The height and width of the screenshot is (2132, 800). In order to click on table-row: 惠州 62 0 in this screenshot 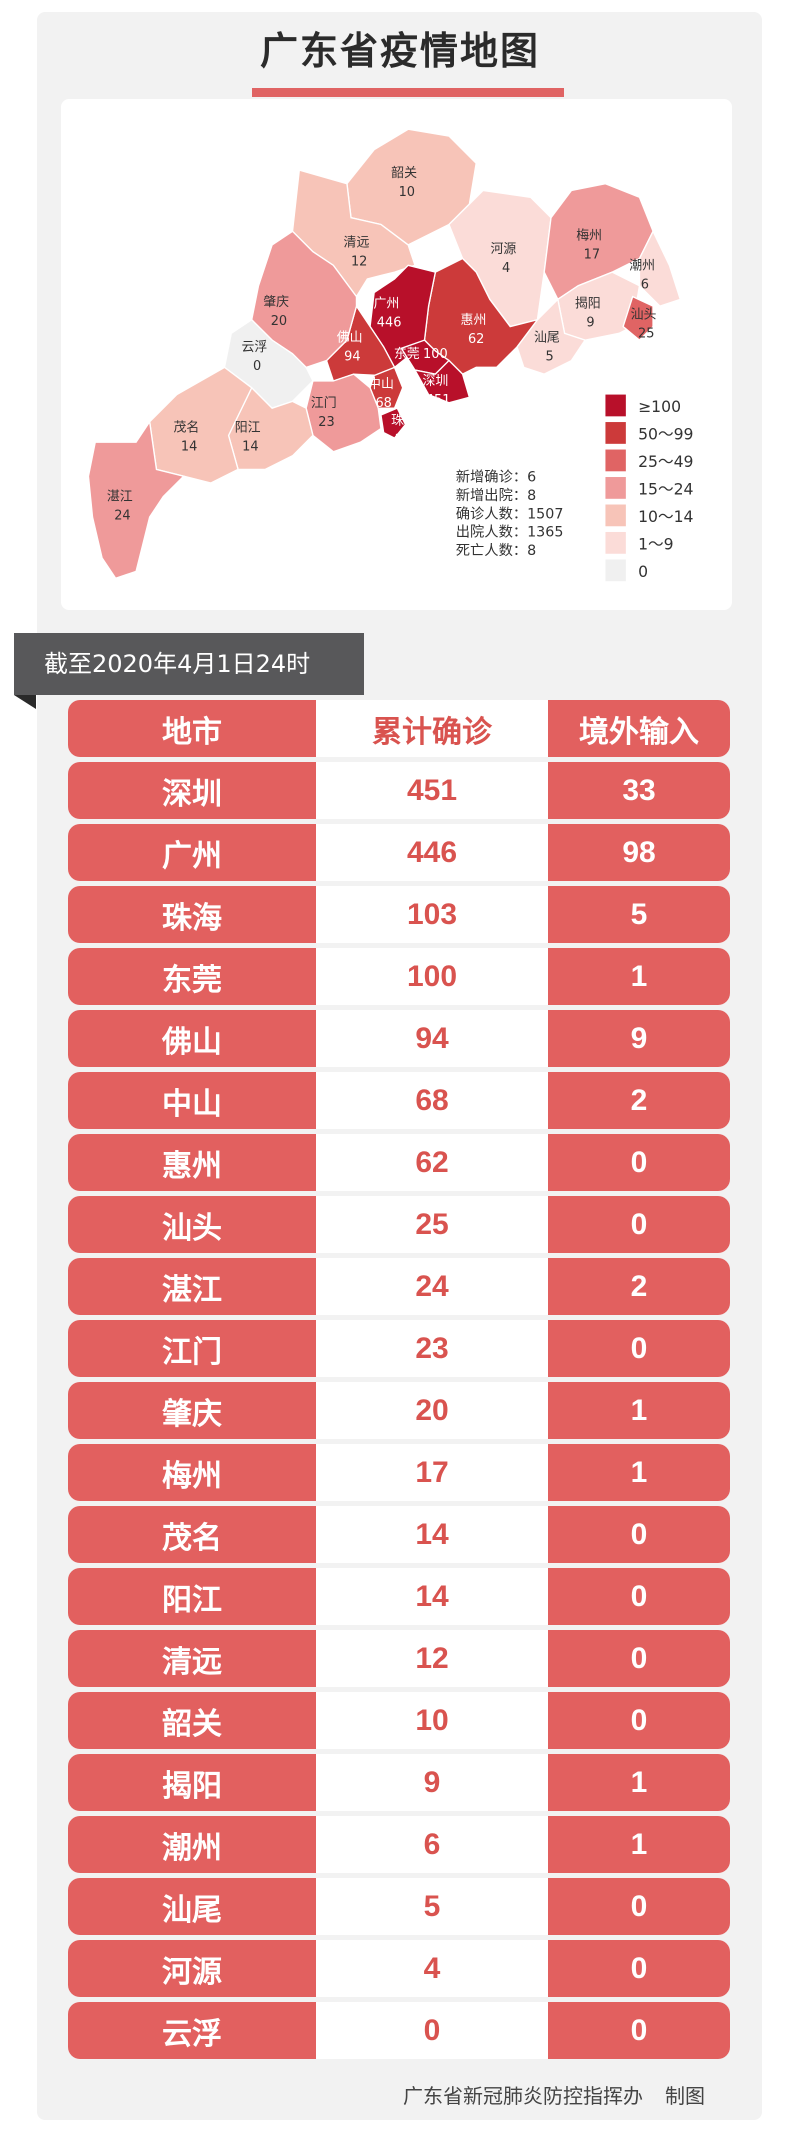, I will do `click(399, 1162)`.